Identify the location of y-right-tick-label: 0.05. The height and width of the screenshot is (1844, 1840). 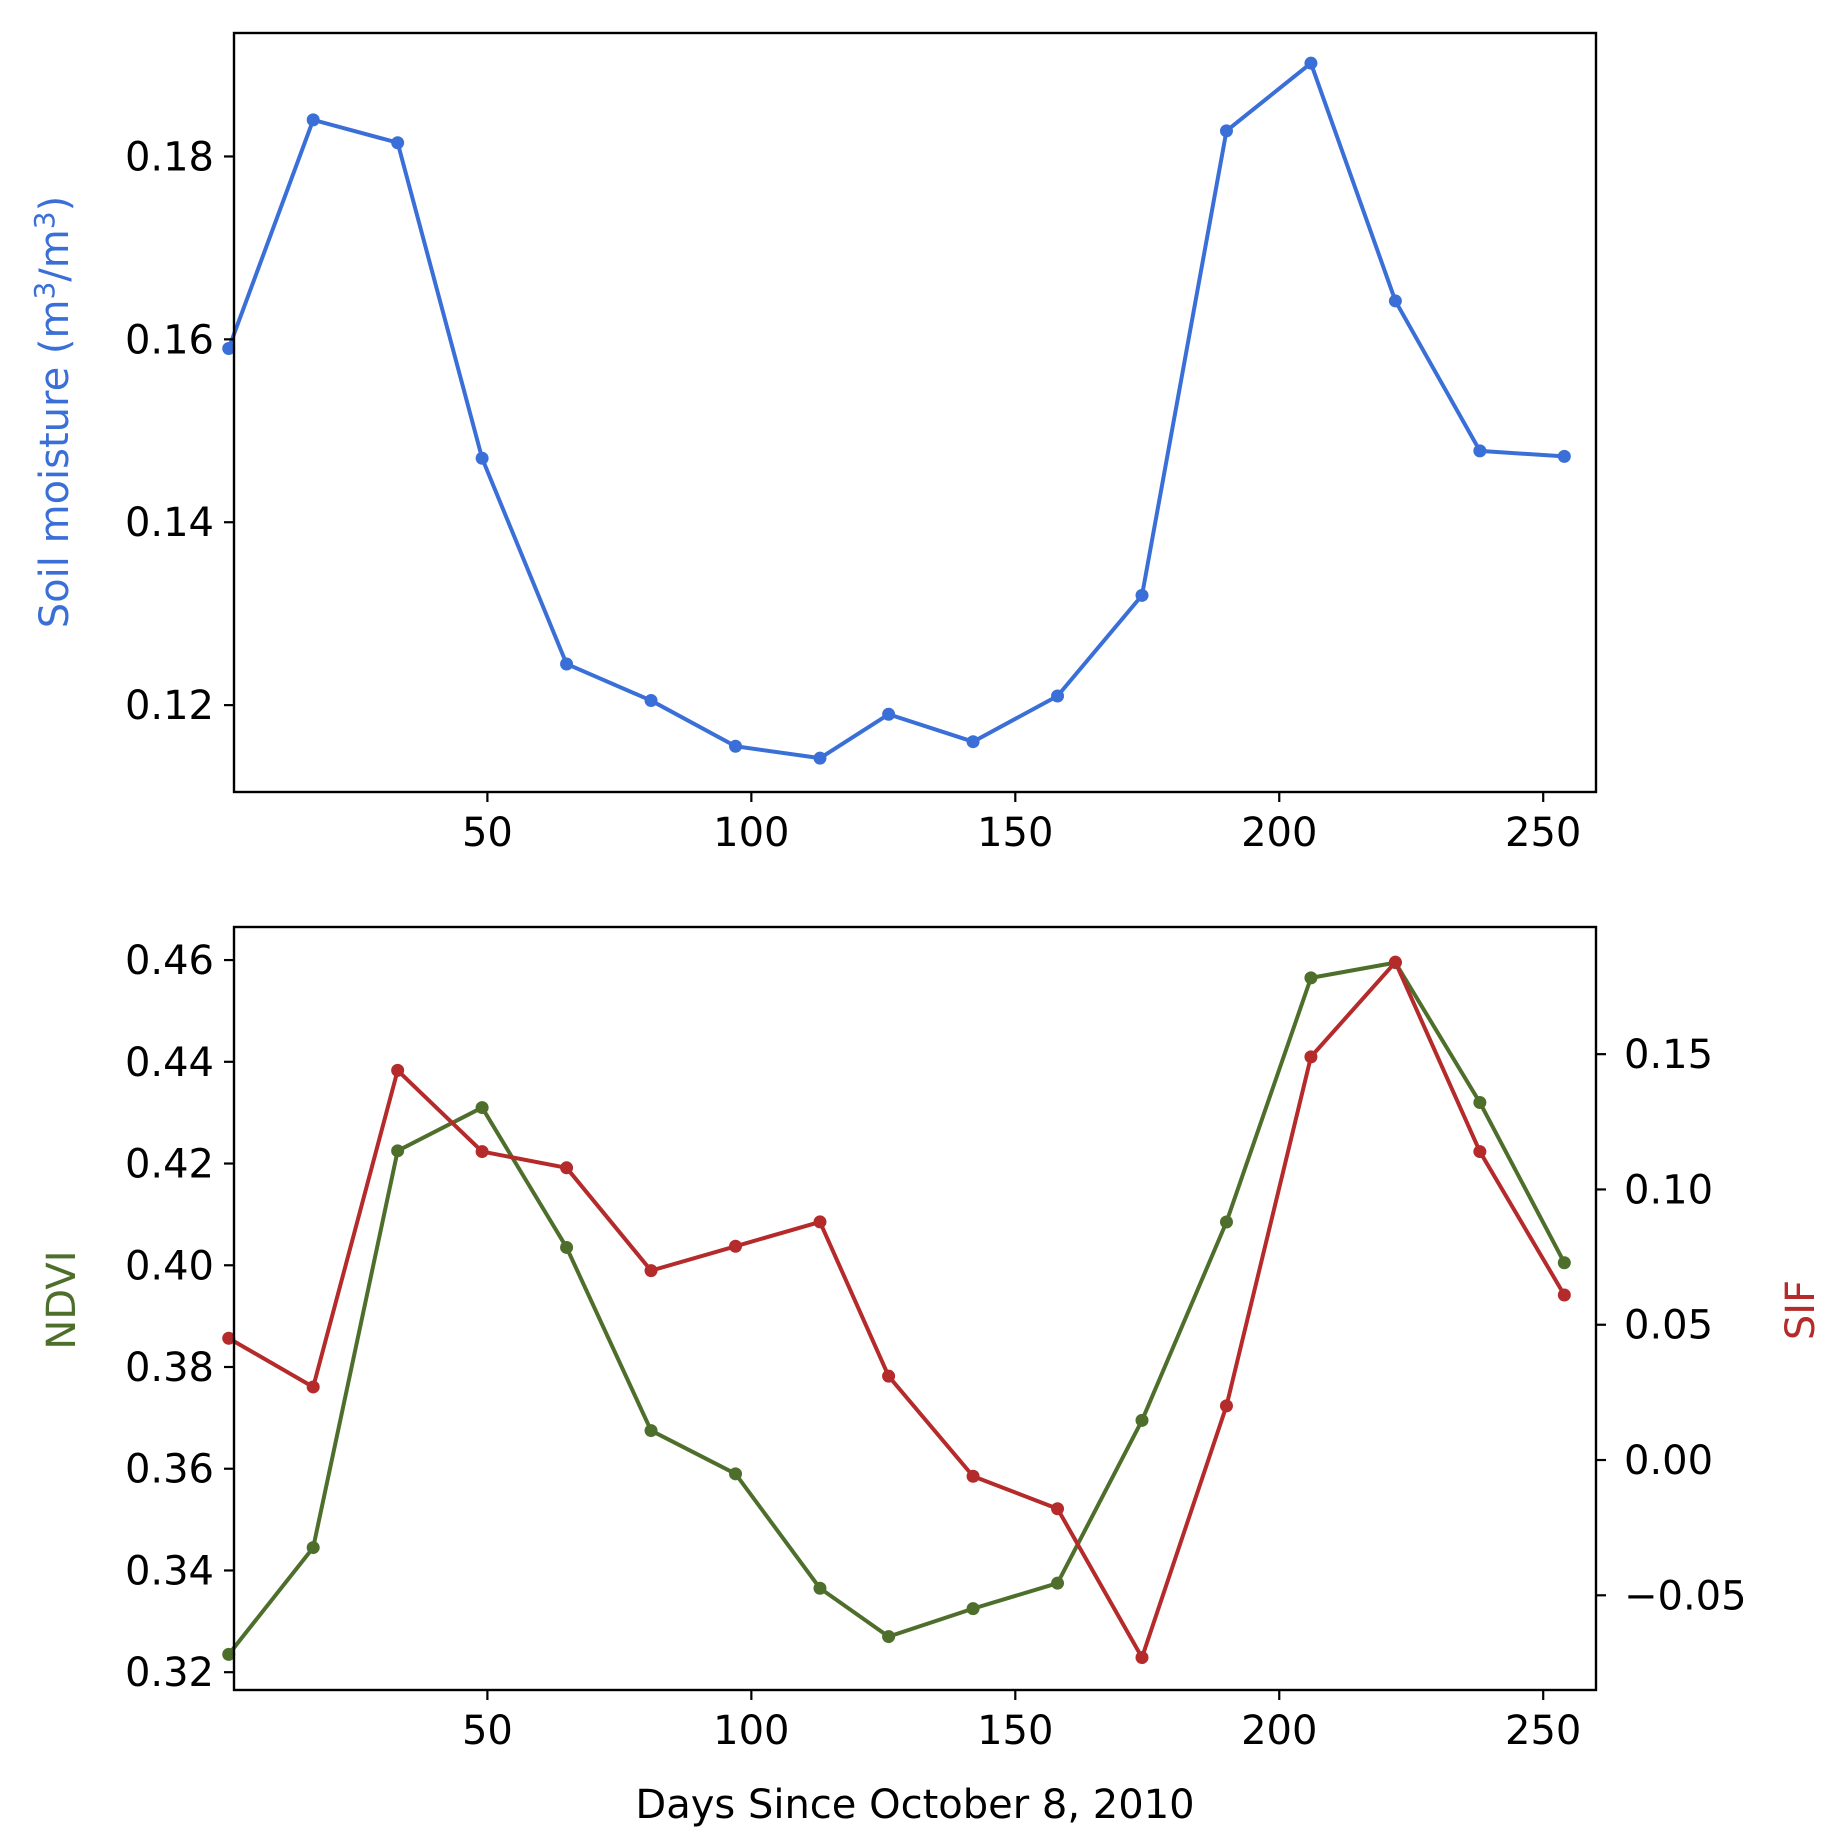
(1668, 1326).